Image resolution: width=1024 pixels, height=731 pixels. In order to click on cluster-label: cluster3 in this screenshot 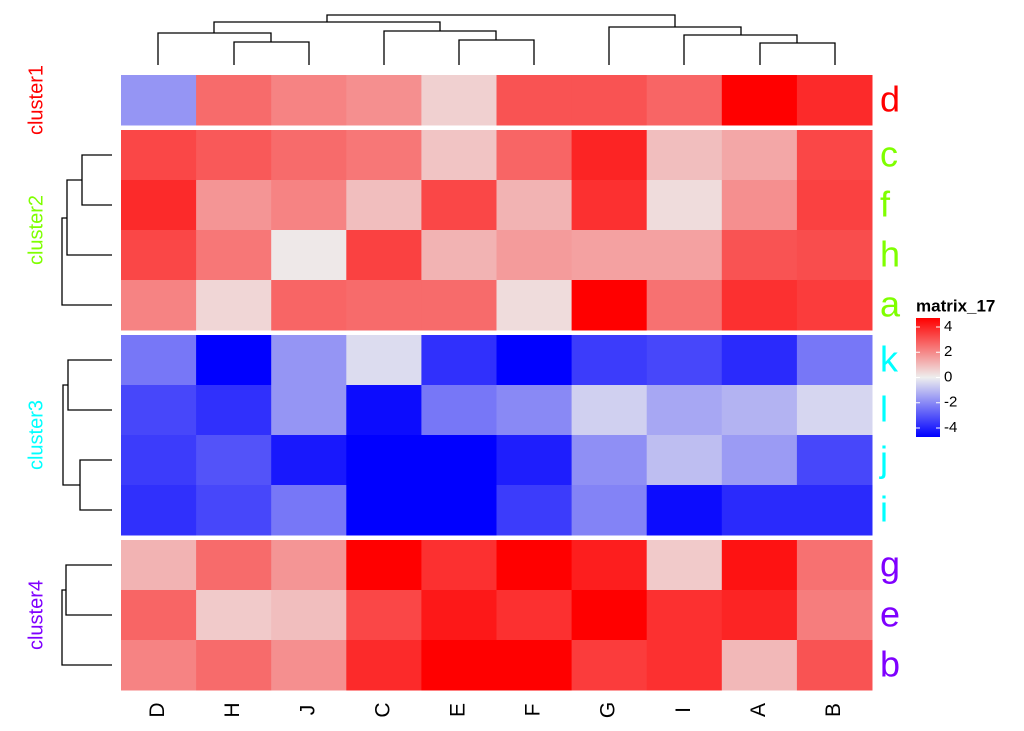, I will do `click(36, 435)`.